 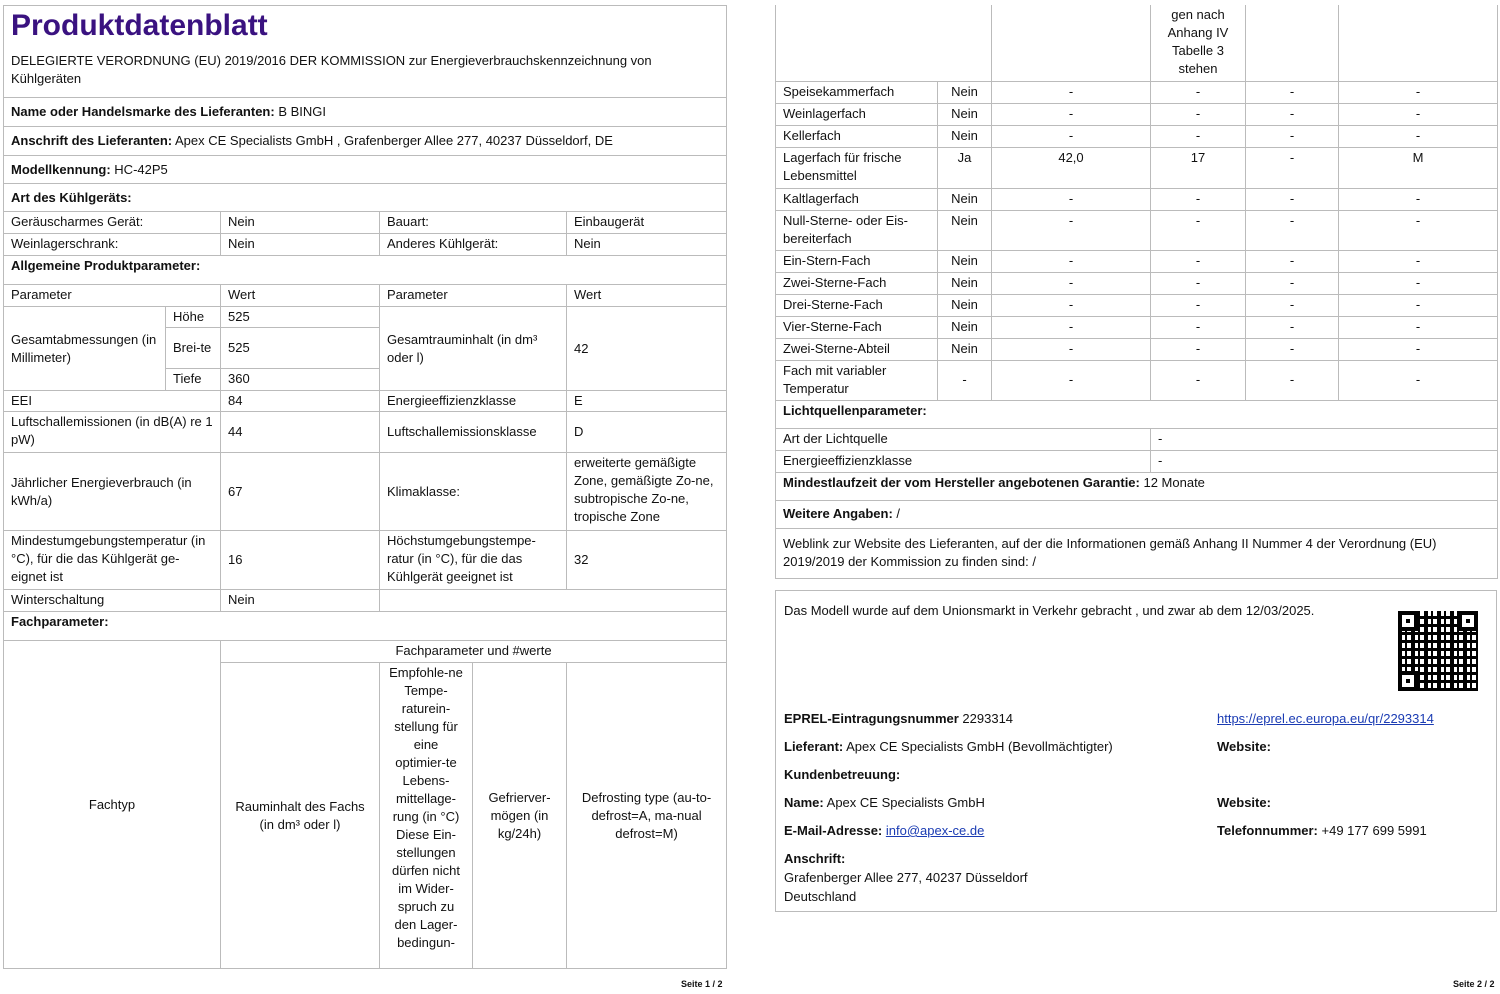 What do you see at coordinates (365, 197) in the screenshot?
I see `type-section-heading: Art des Kühlgeräts:` at bounding box center [365, 197].